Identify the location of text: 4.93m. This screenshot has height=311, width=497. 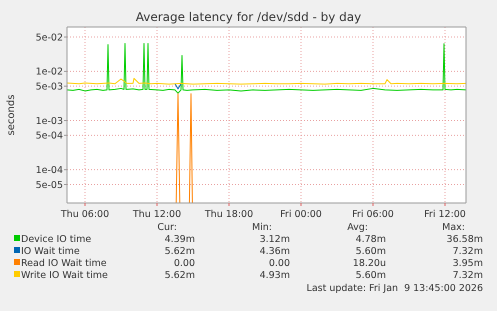
(275, 275).